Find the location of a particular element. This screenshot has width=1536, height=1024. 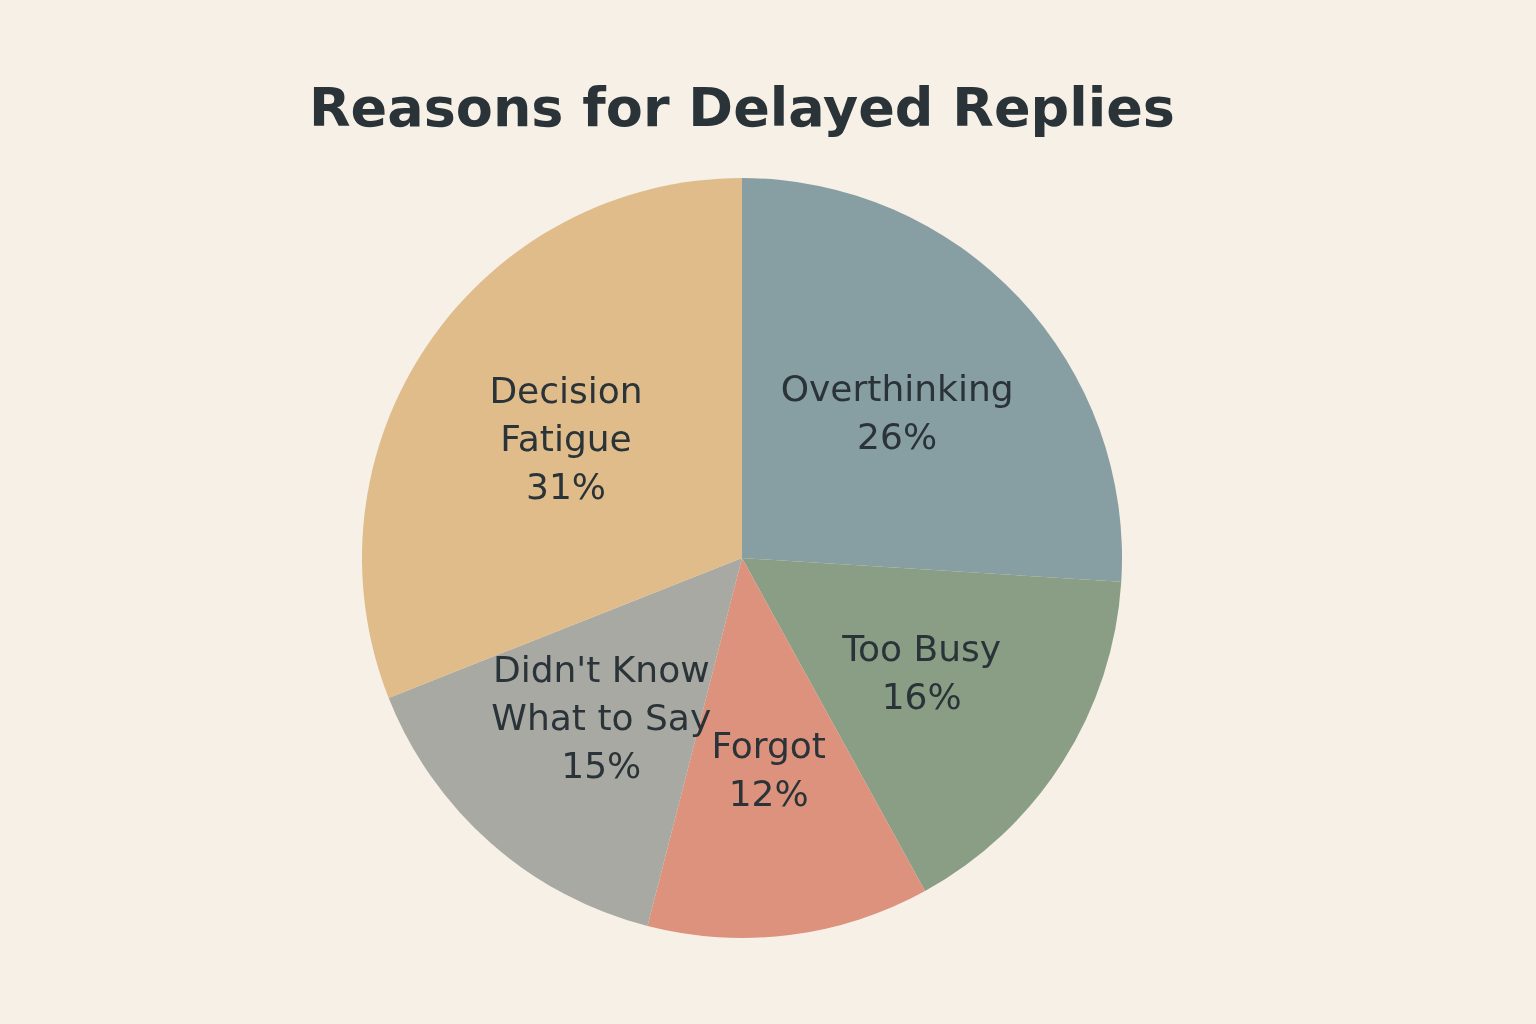

data-label: 26% is located at coordinates (897, 436).